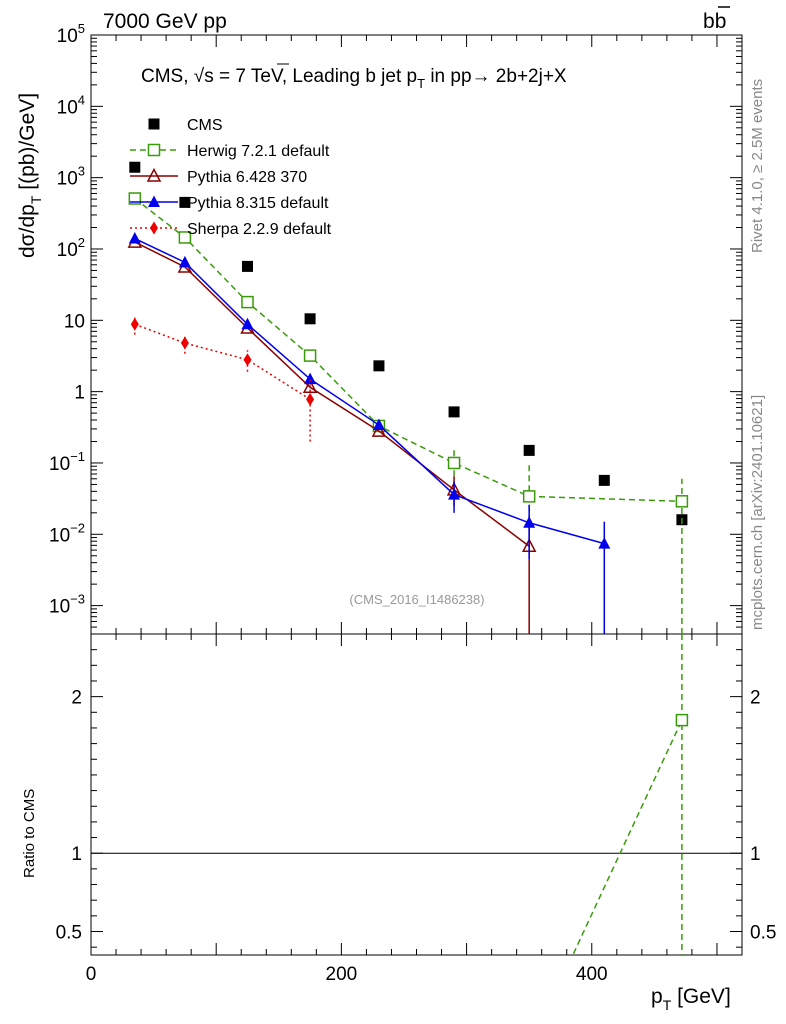 Image resolution: width=786 pixels, height=1024 pixels. What do you see at coordinates (714, 21) in the screenshot?
I see `header-right-label: bb` at bounding box center [714, 21].